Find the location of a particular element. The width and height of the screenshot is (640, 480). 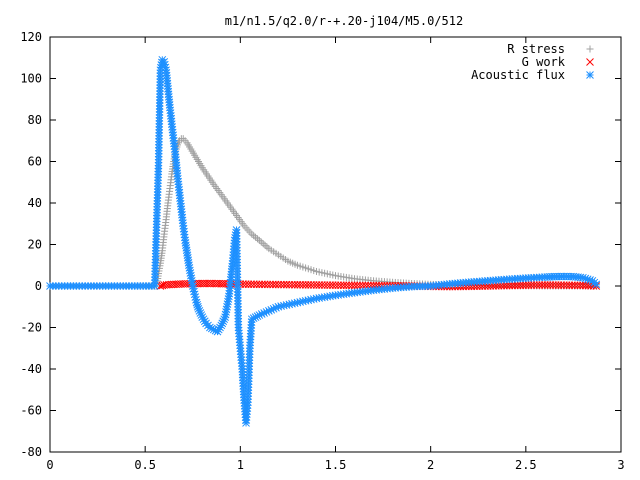

legend-label: Acoustic flux is located at coordinates (518, 75).